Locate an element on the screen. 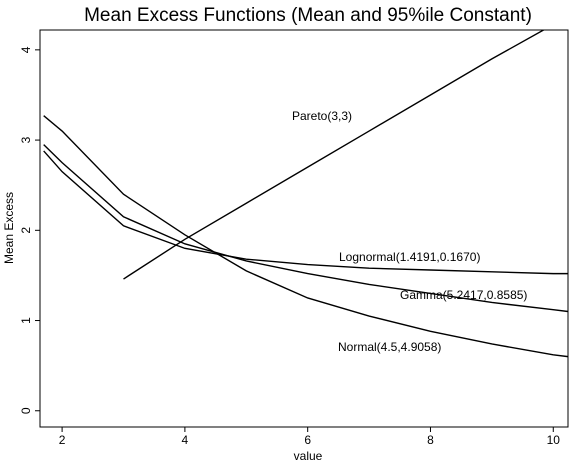  x-tick-label: 10 is located at coordinates (554, 440).